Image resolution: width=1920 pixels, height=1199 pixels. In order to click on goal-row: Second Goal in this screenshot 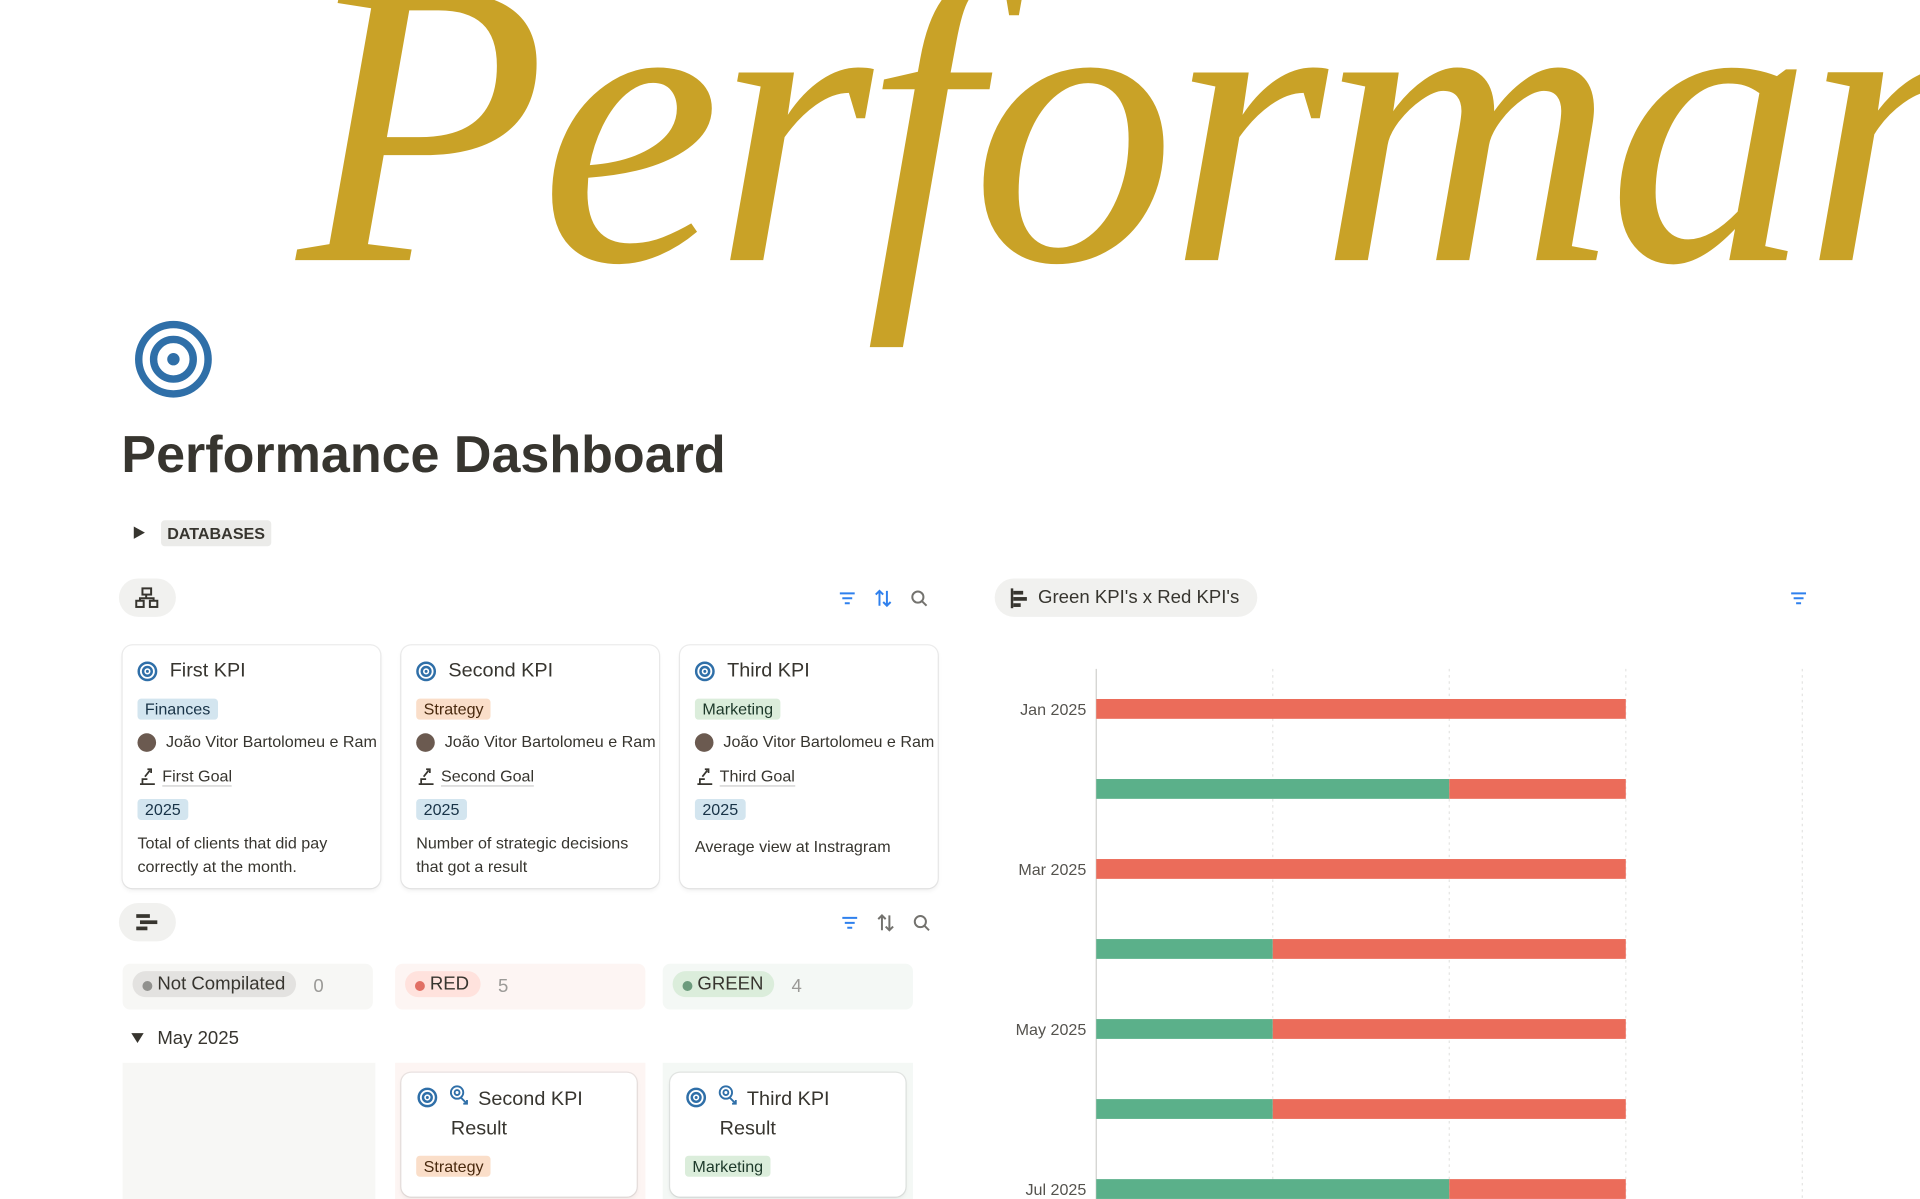, I will do `click(475, 776)`.